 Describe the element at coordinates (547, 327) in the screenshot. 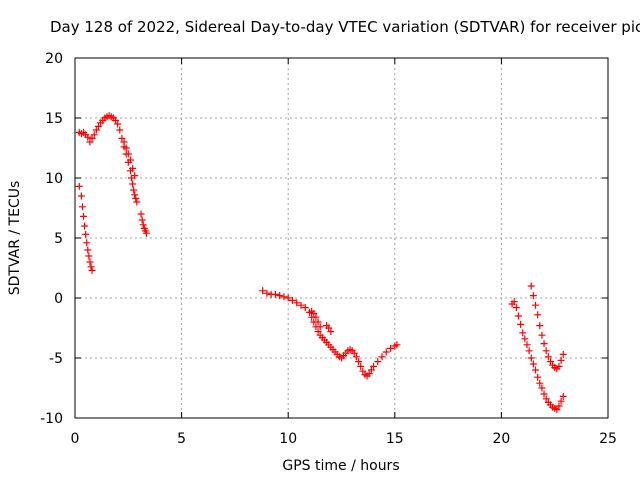

I see `series-seg-i` at that location.